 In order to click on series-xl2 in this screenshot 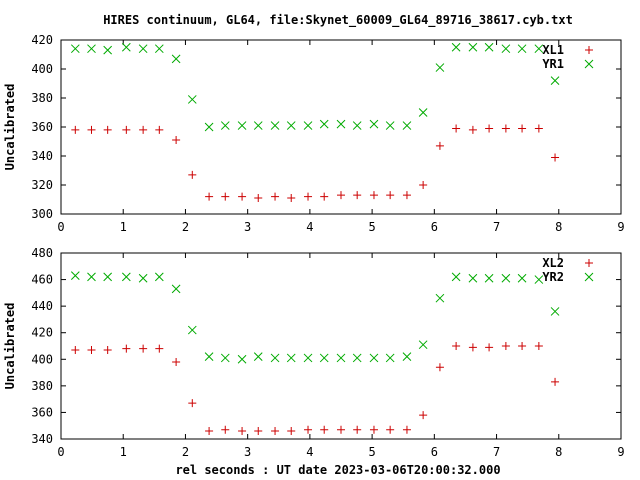, I will do `click(315, 389)`.